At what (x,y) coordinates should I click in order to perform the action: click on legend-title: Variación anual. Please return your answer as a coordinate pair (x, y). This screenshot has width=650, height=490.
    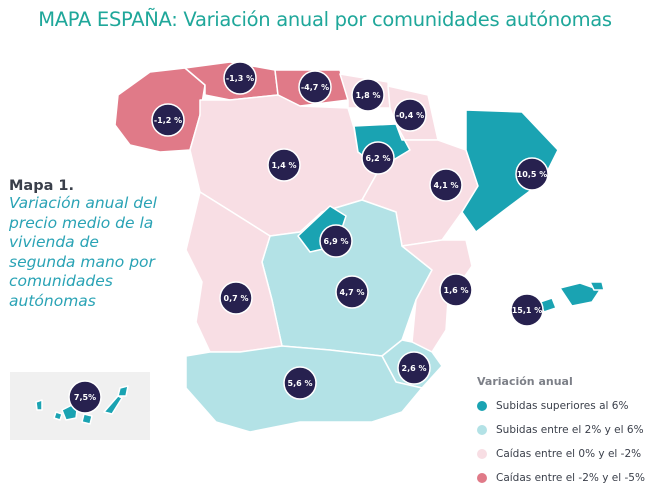
    Looking at the image, I should click on (525, 381).